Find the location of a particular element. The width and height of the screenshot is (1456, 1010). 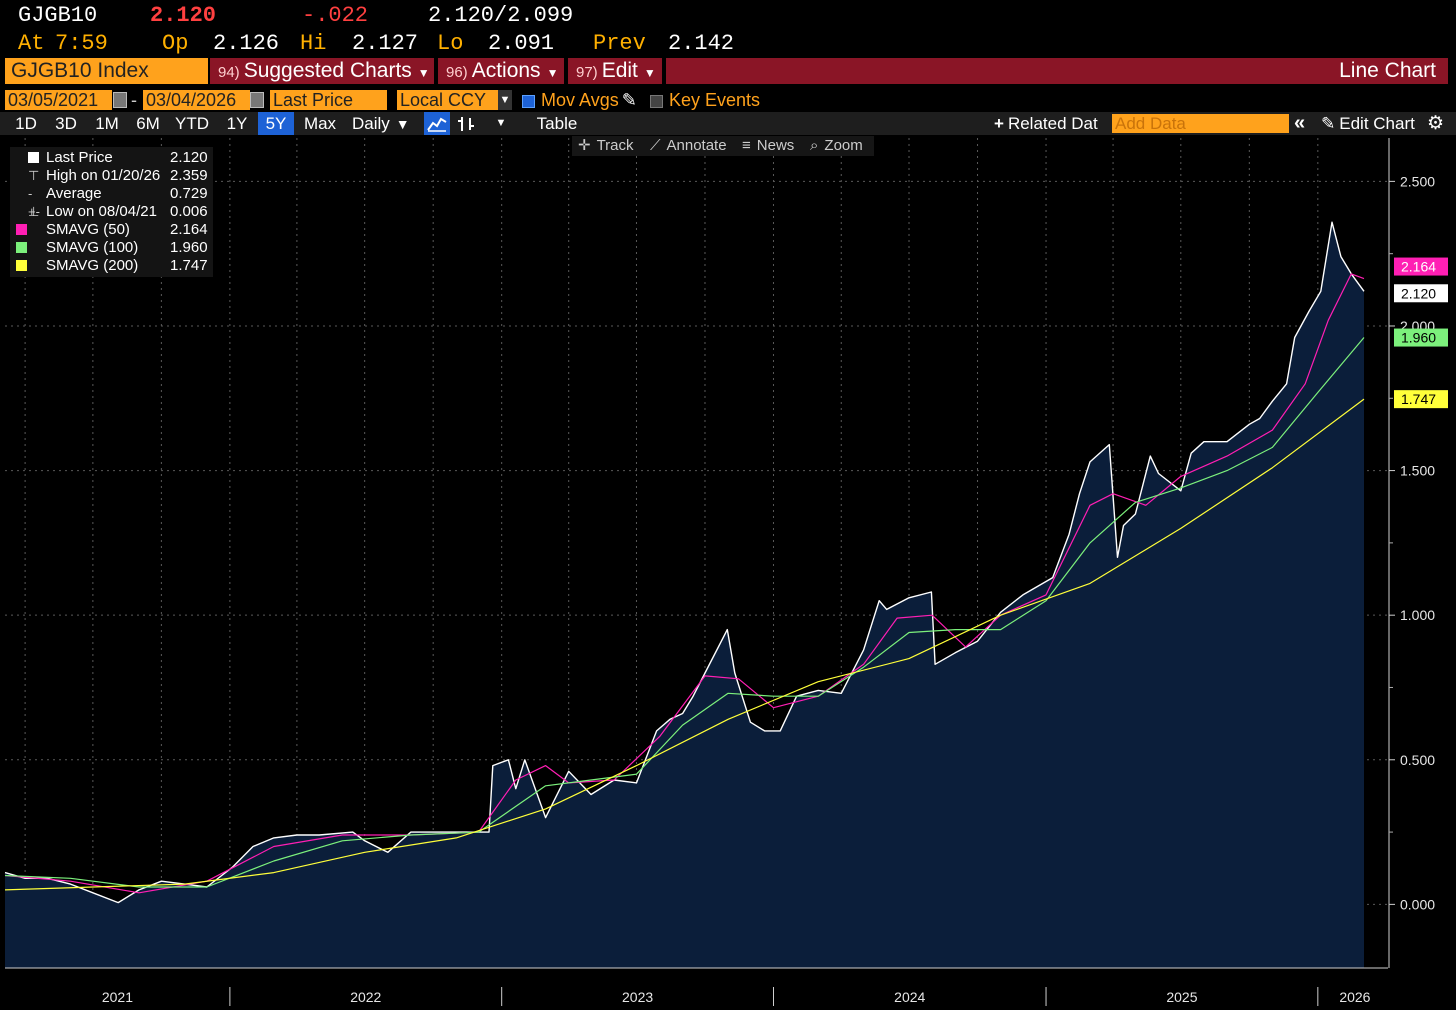

crosshair-icon: ✛ is located at coordinates (584, 145).